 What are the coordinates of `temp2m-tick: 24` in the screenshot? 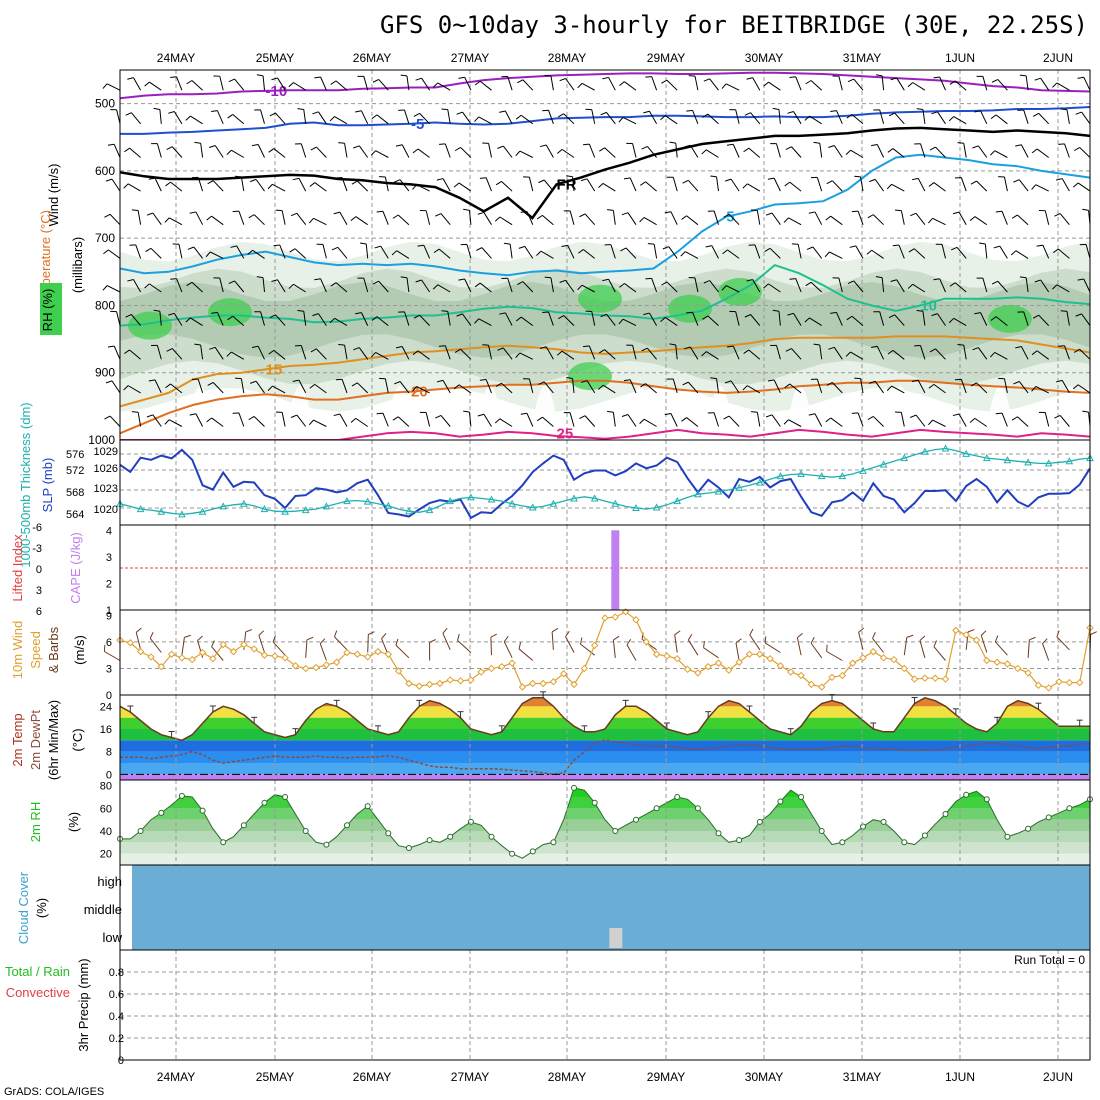 It's located at (106, 707).